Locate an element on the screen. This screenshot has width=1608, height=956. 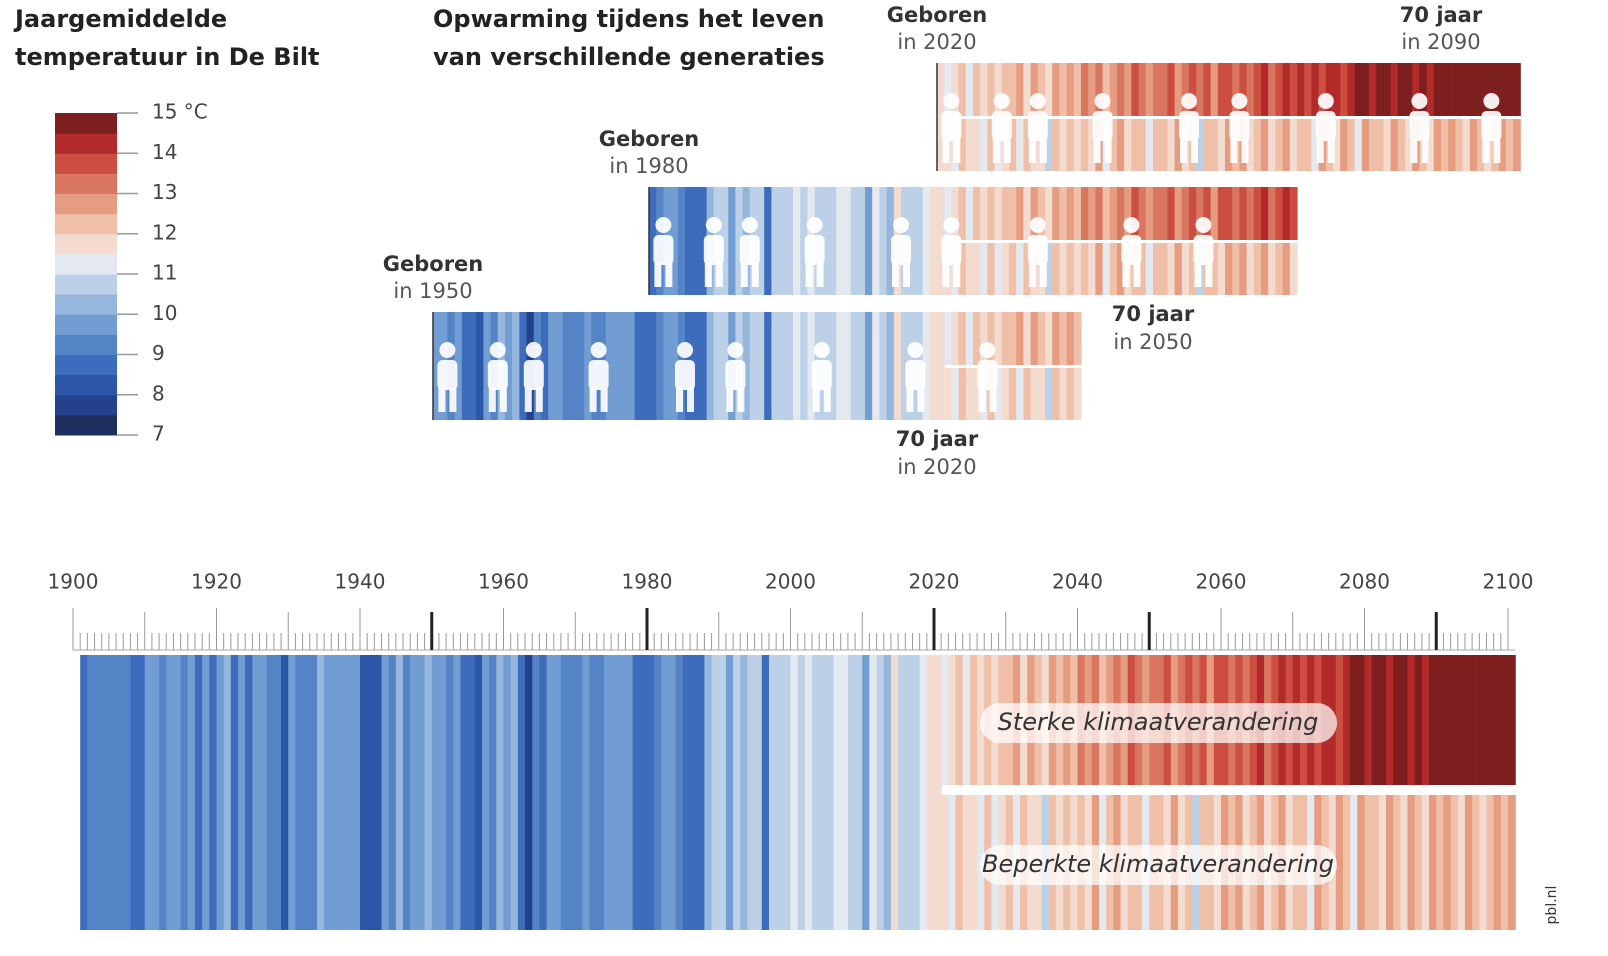
chart-title: Opwarming tijdens het leven is located at coordinates (628, 19).